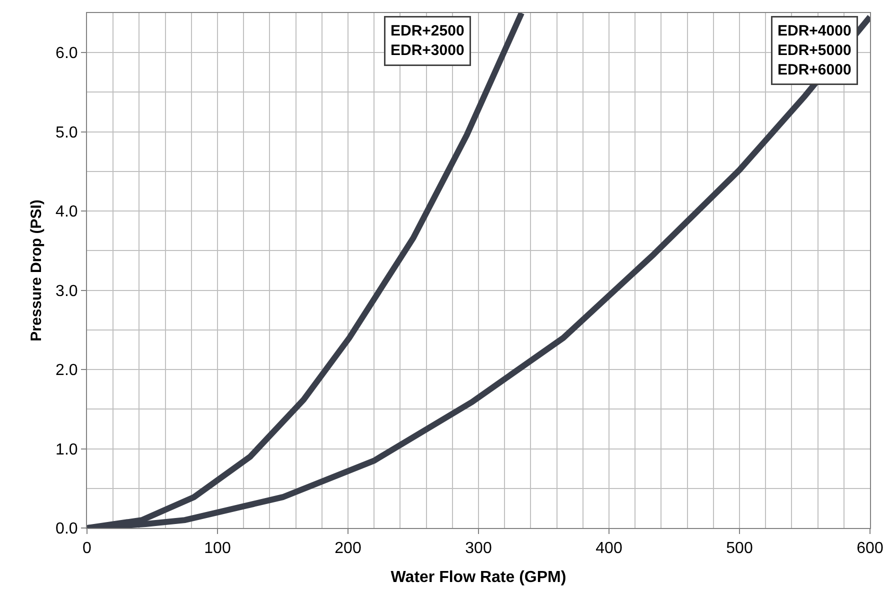 This screenshot has height=601, width=889. I want to click on annotation: EDR+2500 EDR+3000, so click(427, 40).